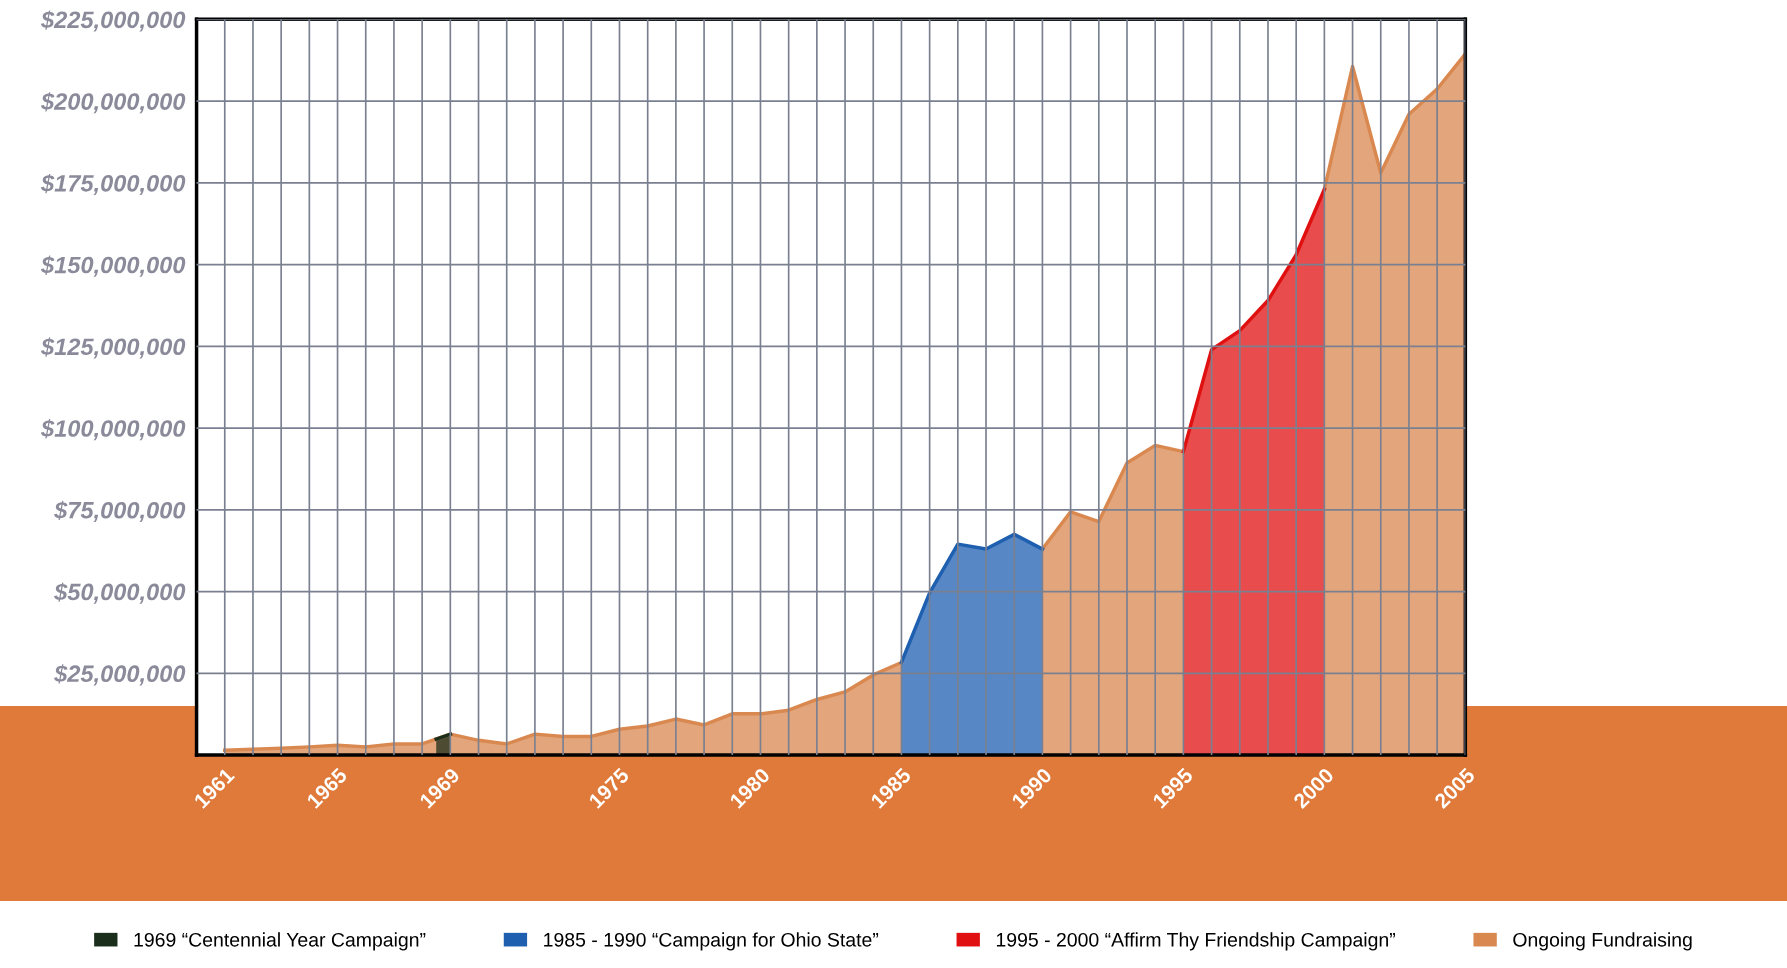 The height and width of the screenshot is (968, 1787). Describe the element at coordinates (113, 184) in the screenshot. I see `y-tick-label: $175,000,000` at that location.